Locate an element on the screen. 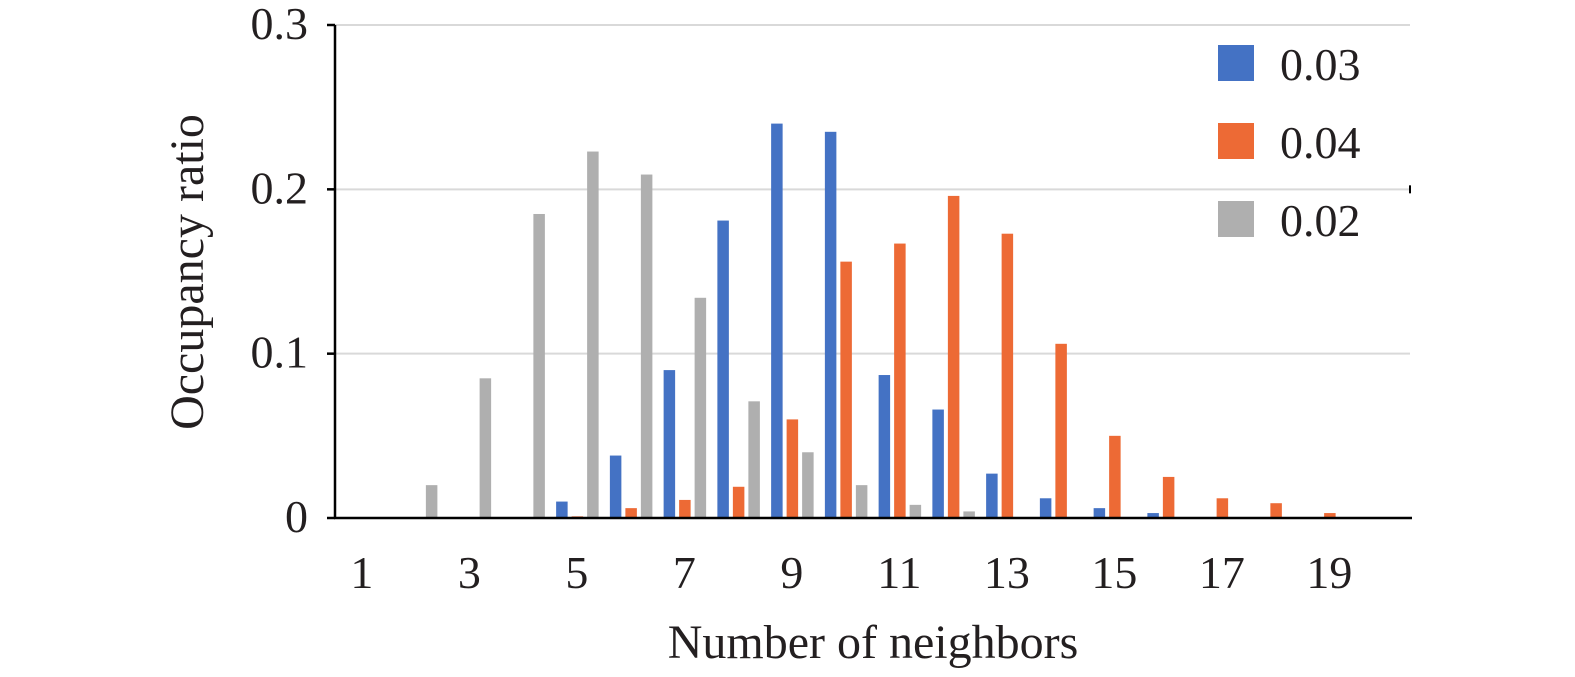  legend-label: 0.02 is located at coordinates (1320, 220).